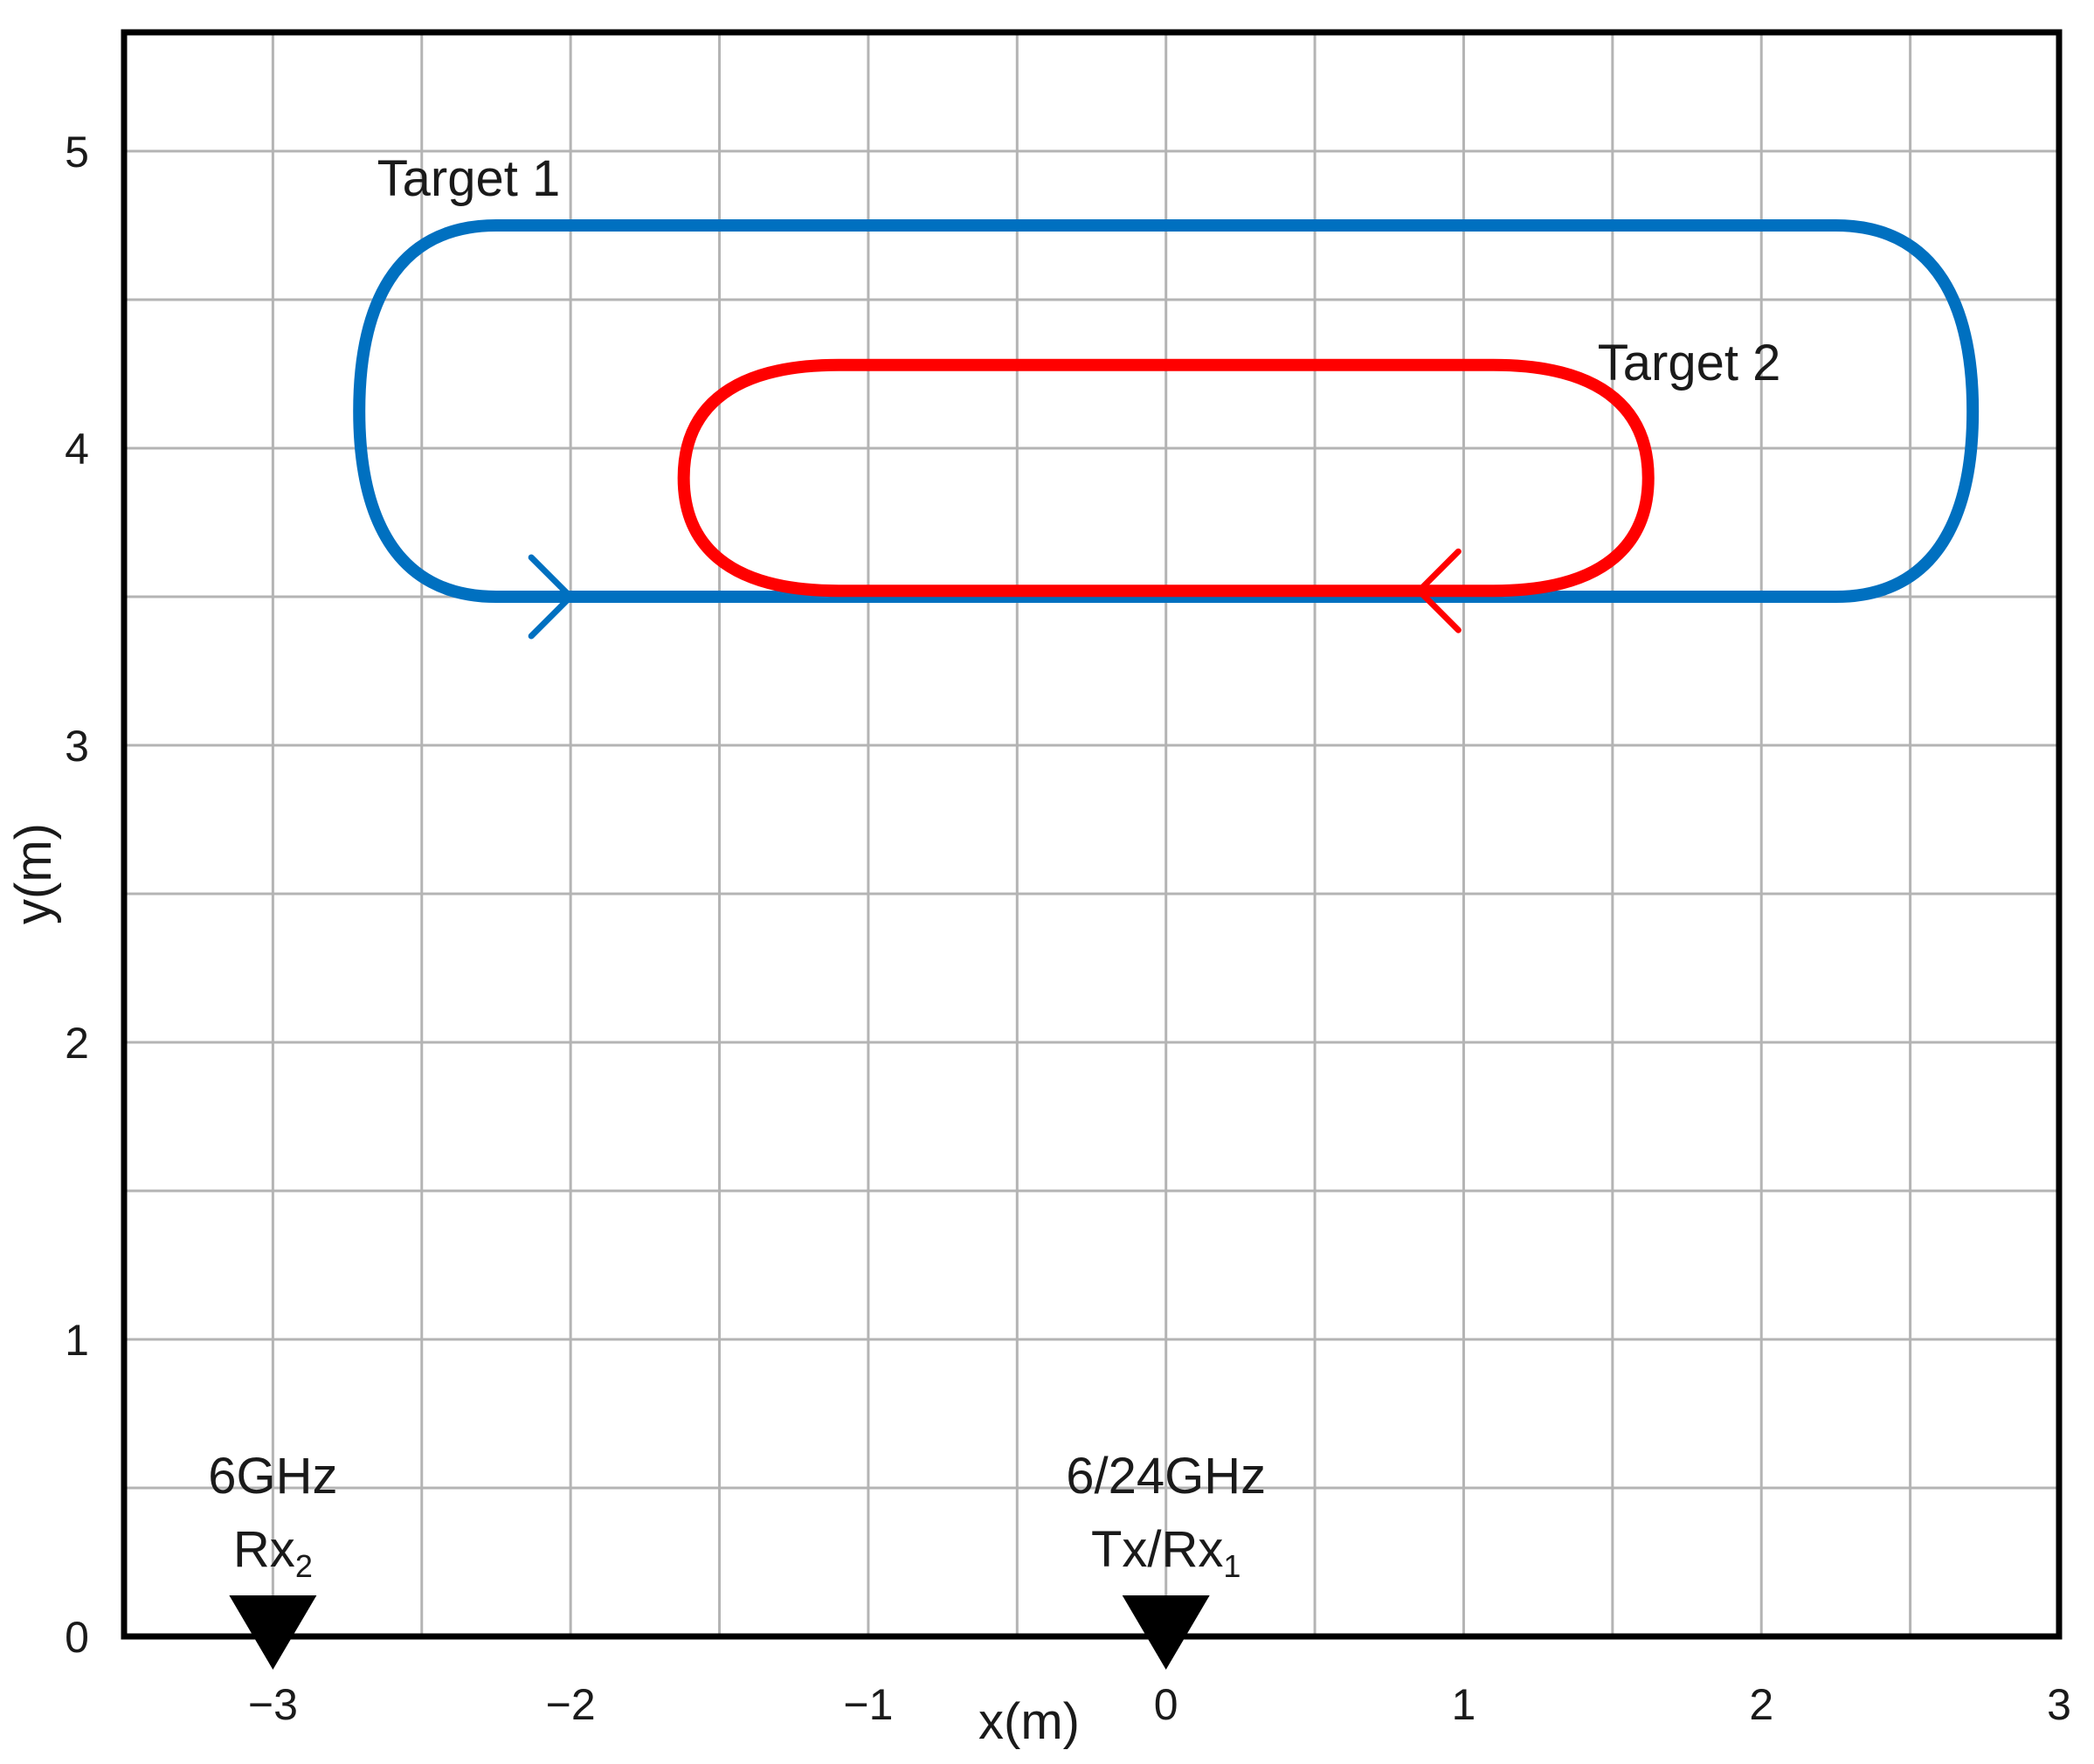  What do you see at coordinates (77, 1340) in the screenshot?
I see `y-tick-label: 1` at bounding box center [77, 1340].